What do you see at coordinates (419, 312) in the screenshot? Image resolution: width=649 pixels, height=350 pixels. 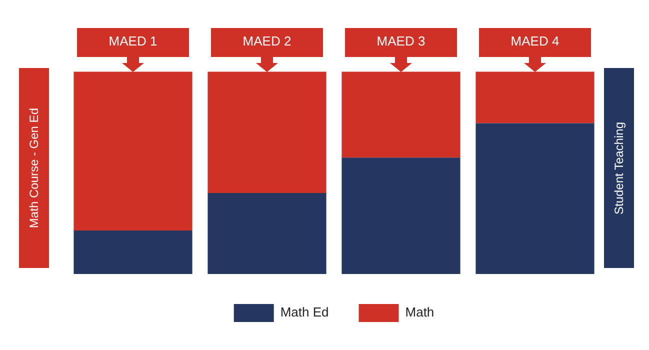 I see `legend-label: Math` at bounding box center [419, 312].